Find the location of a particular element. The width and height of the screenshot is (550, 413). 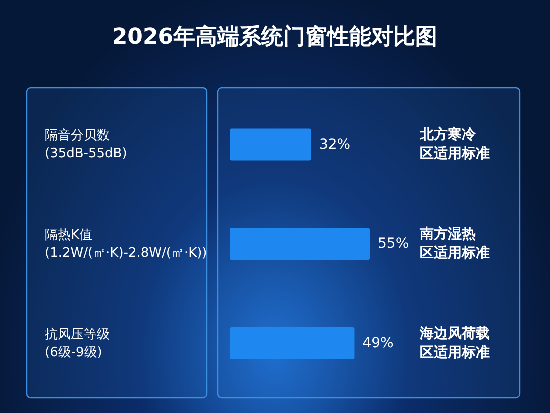

chart-title: 2026年高端系统门窗性能对比图 is located at coordinates (275, 38).